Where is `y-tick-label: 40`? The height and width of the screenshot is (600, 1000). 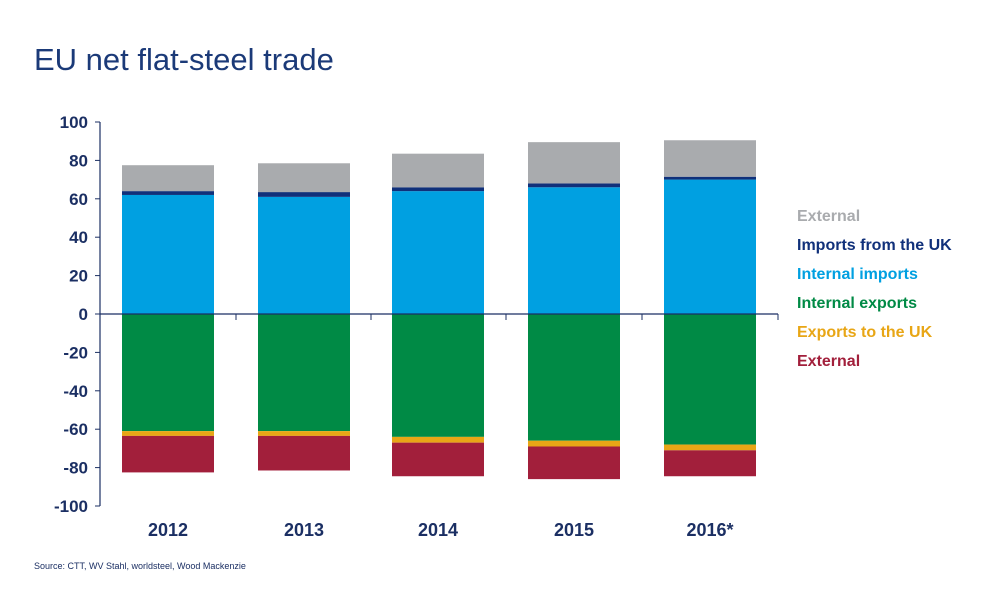 y-tick-label: 40 is located at coordinates (78, 237).